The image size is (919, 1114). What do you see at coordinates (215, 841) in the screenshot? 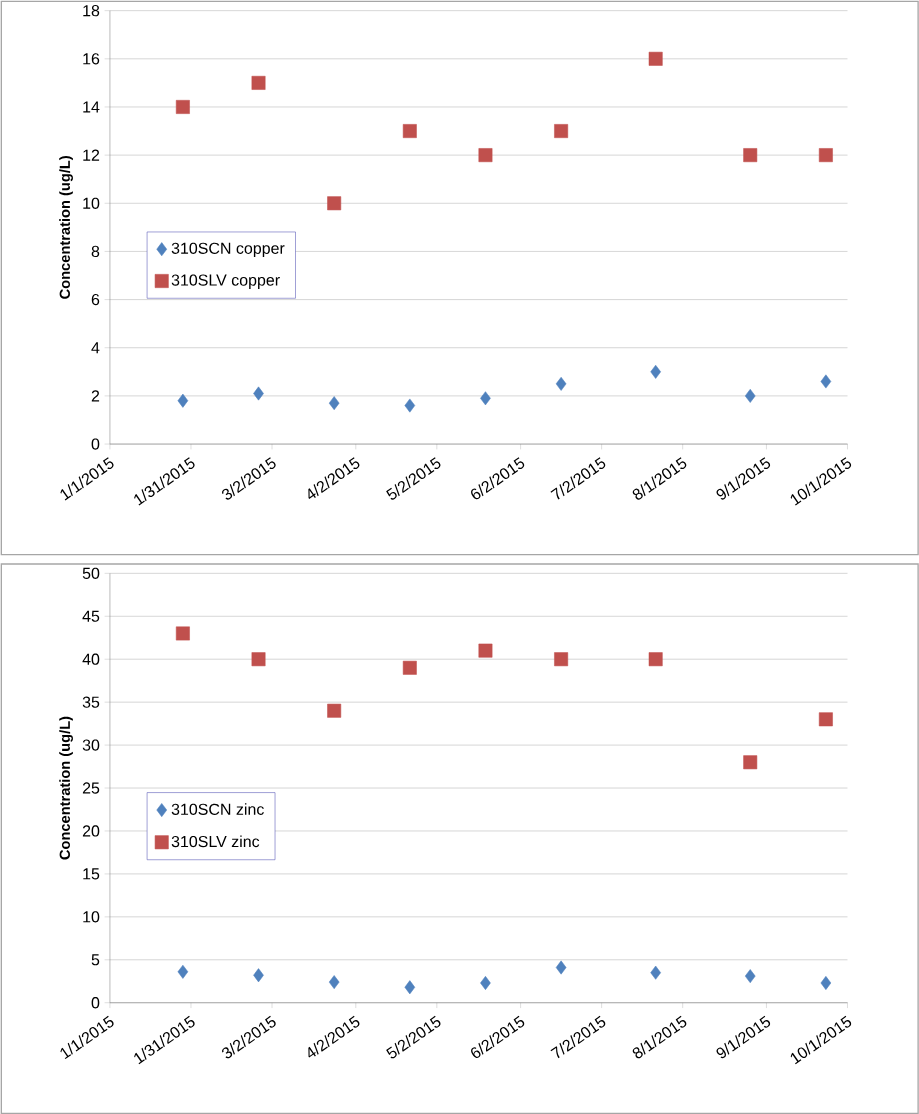
I see `legend-label: 310SLV zinc` at bounding box center [215, 841].